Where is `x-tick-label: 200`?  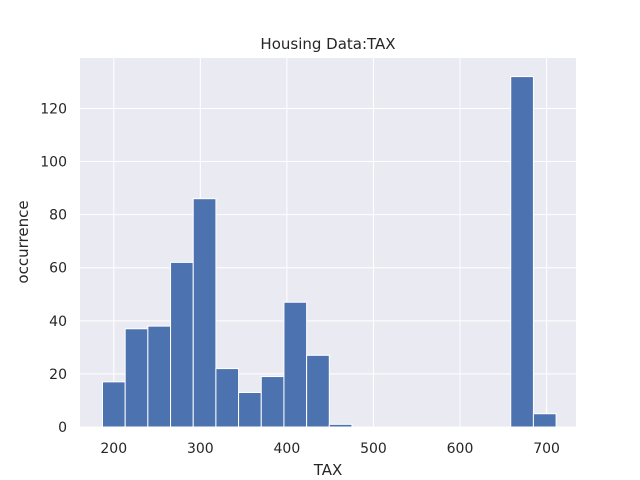
x-tick-label: 200 is located at coordinates (113, 449).